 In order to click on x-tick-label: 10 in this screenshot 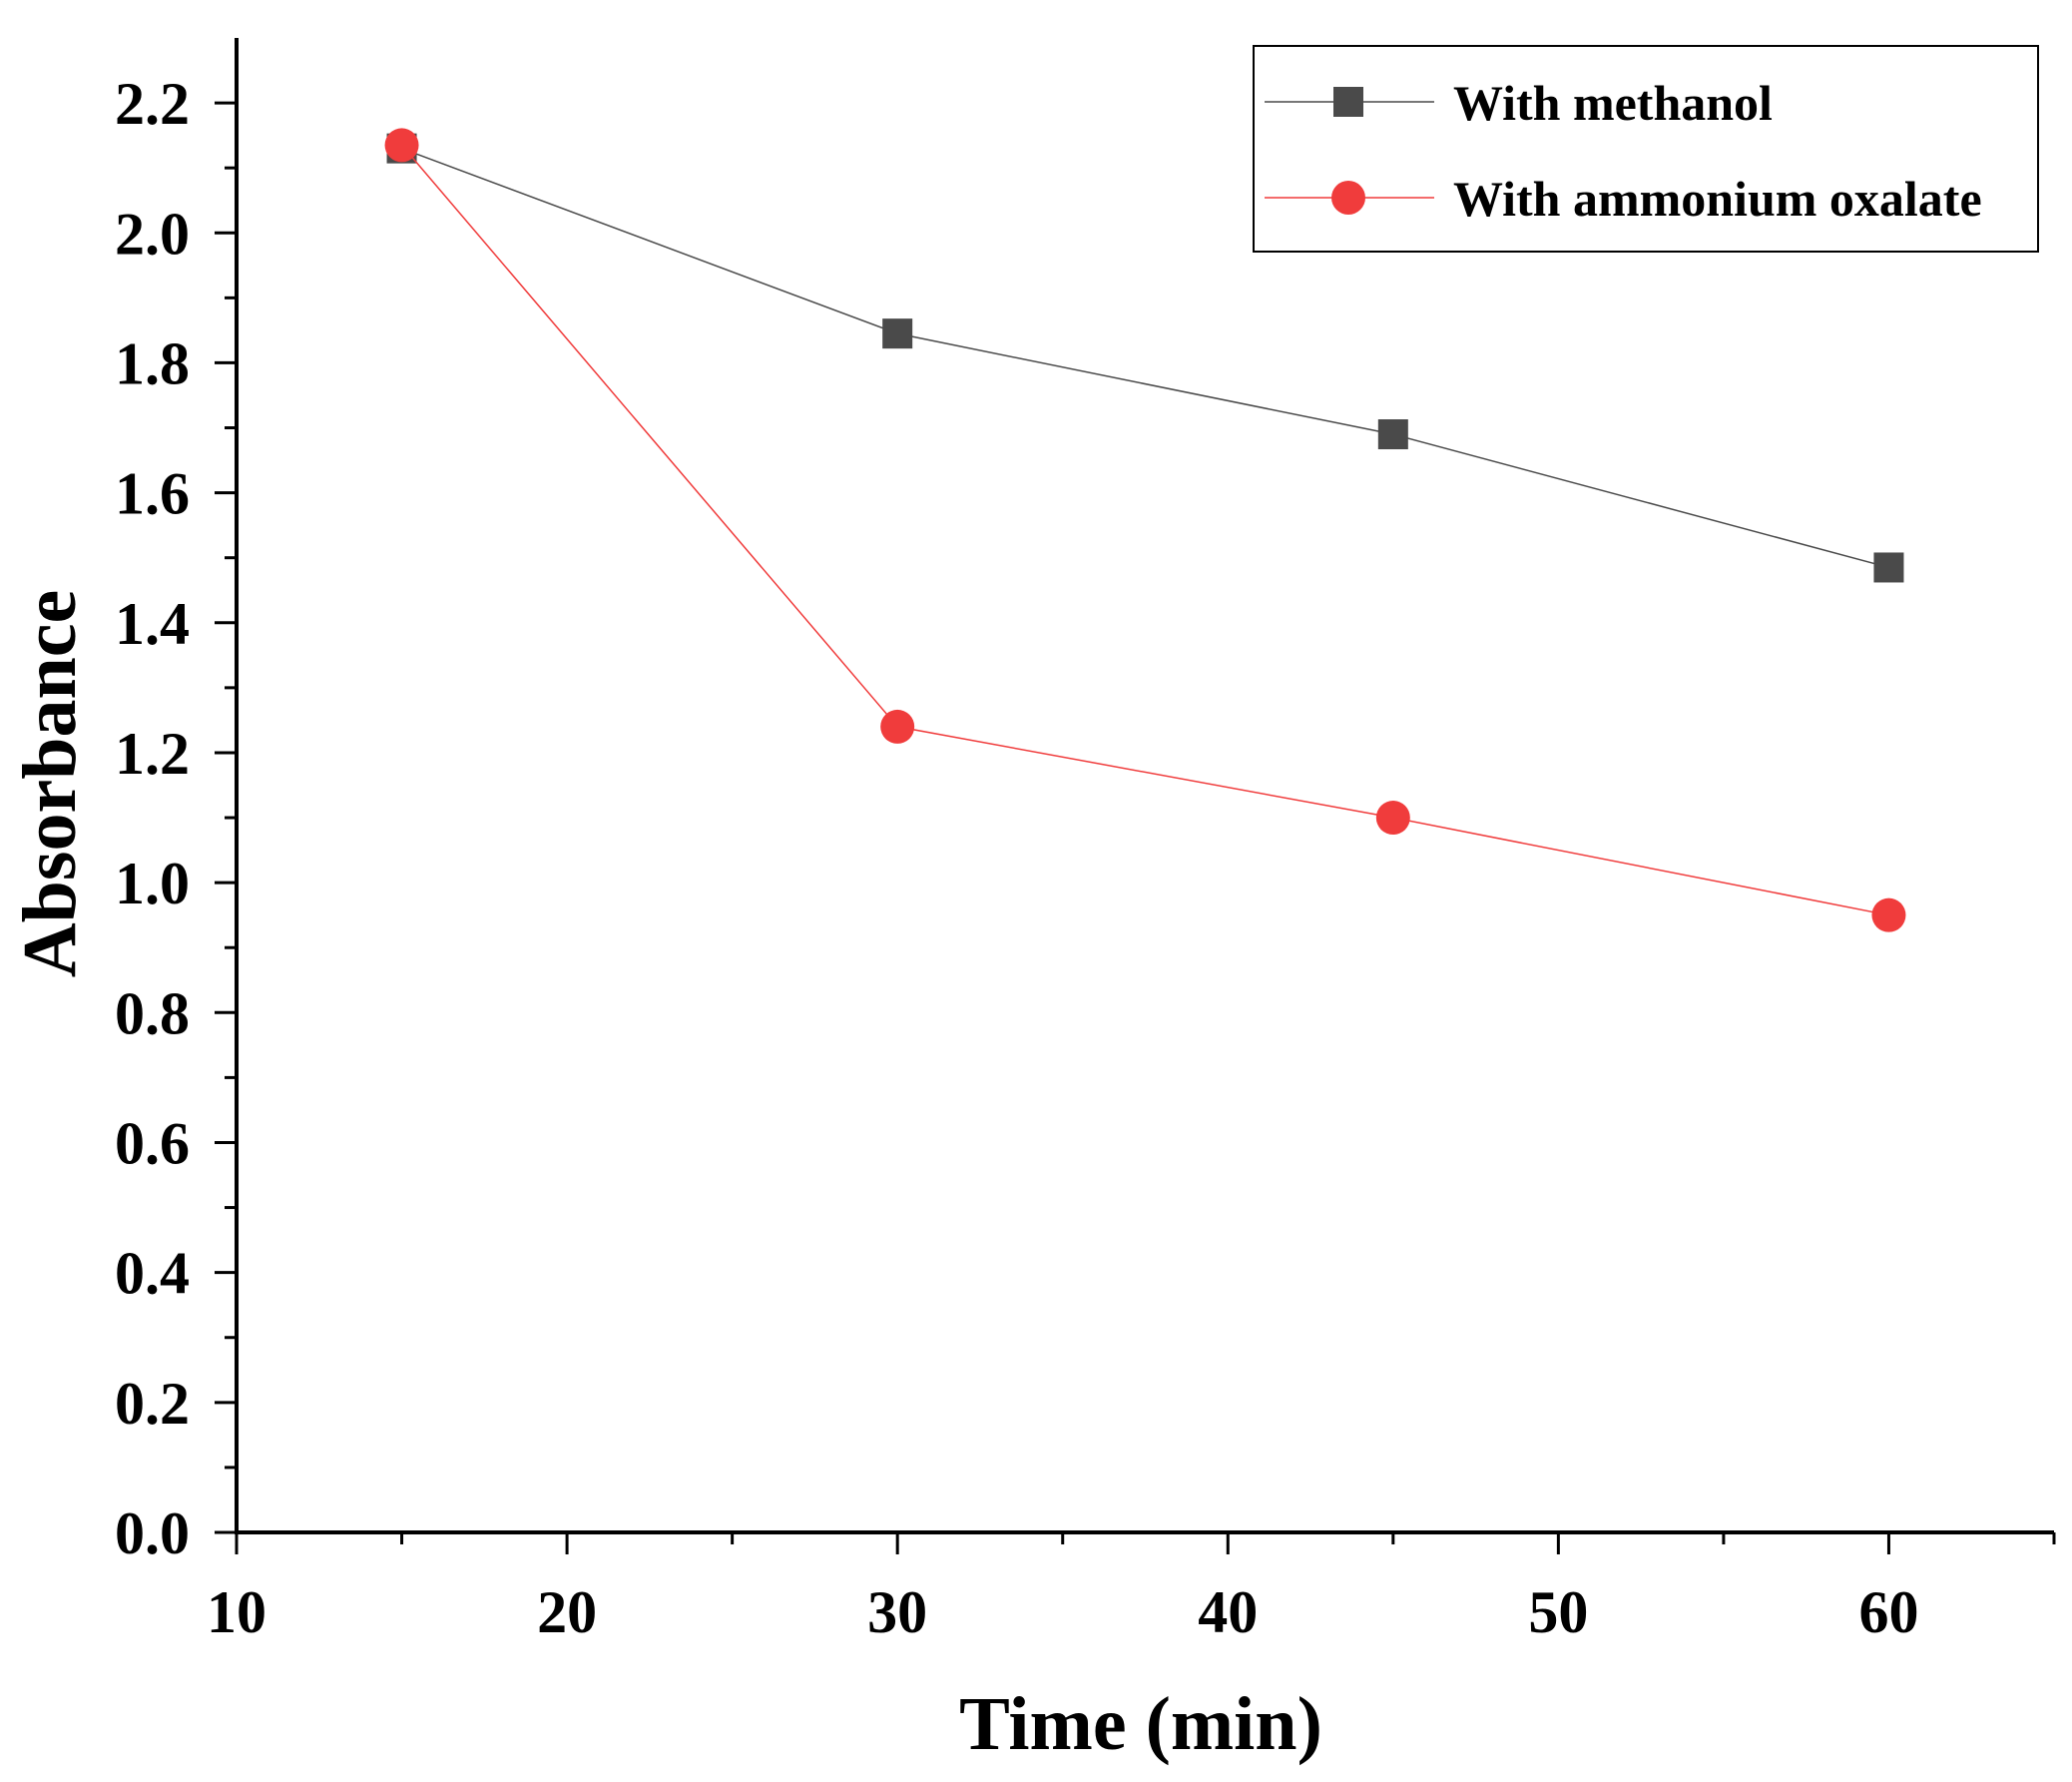, I will do `click(237, 1612)`.